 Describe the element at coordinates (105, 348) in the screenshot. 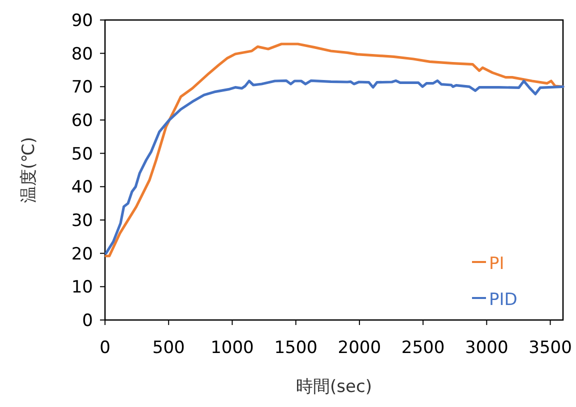

I see `x-tick-label: 0` at that location.